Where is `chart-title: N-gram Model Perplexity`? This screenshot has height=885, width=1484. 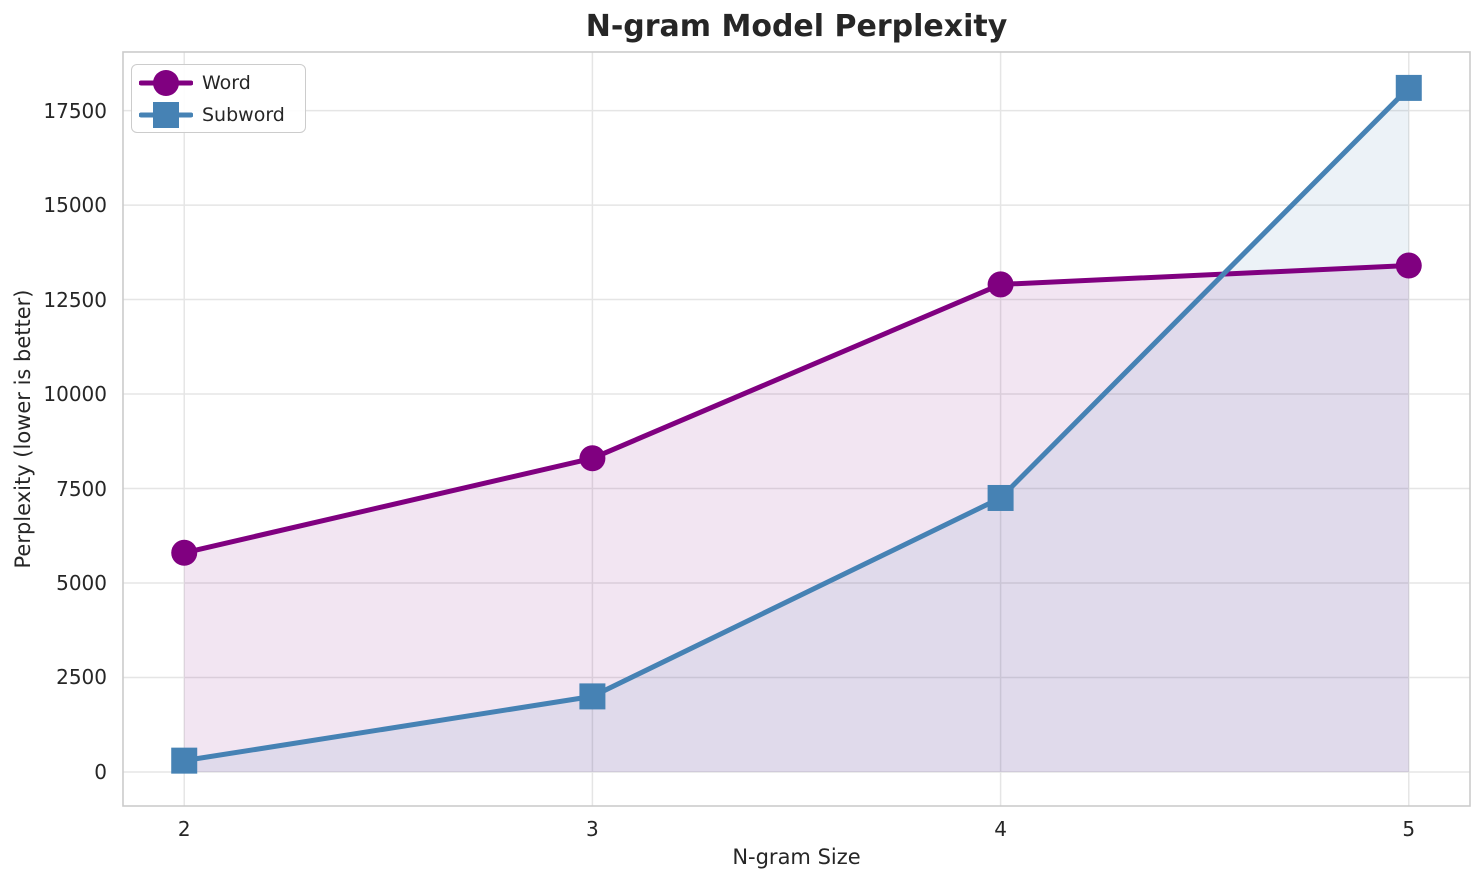 chart-title: N-gram Model Perplexity is located at coordinates (796, 26).